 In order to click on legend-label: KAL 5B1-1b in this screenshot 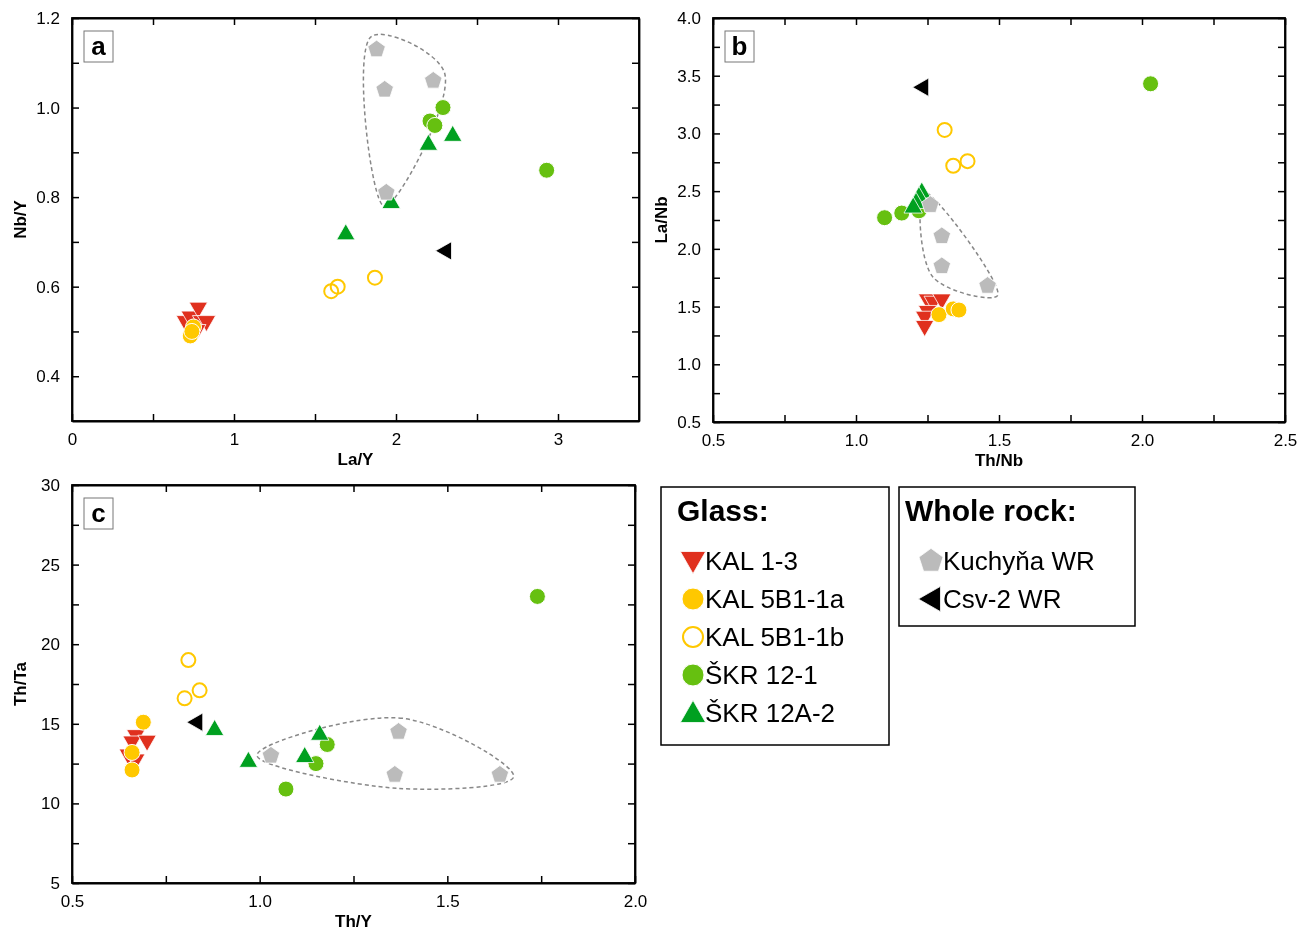, I will do `click(775, 637)`.